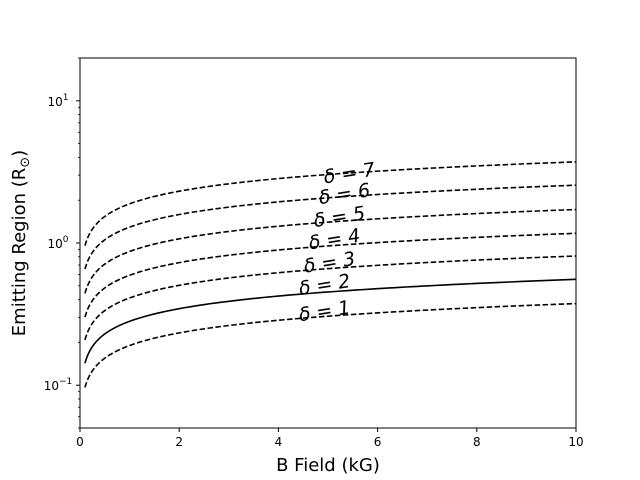 Image resolution: width=640 pixels, height=480 pixels. Describe the element at coordinates (80, 442) in the screenshot. I see `x-tick-label-0: 0` at that location.